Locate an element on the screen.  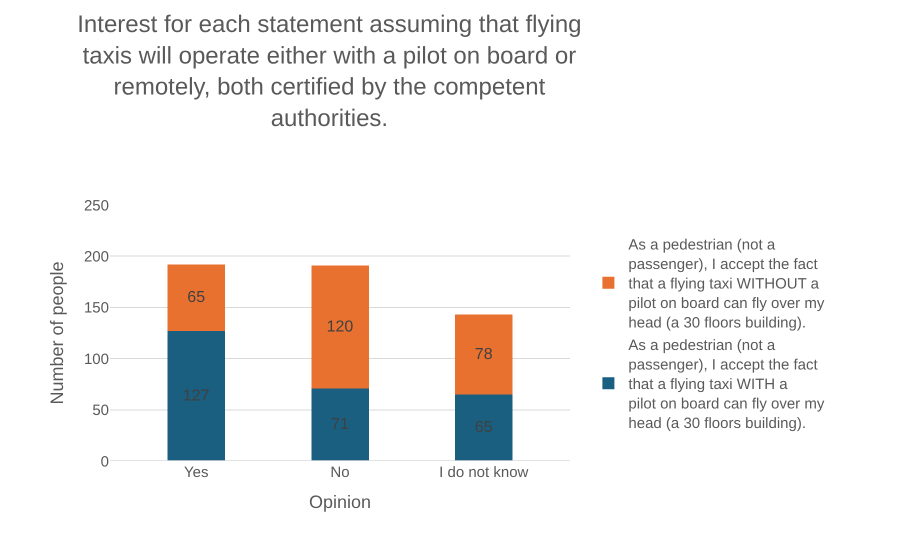
legend-label: As a pedestrian (not a passenger), I accept the fact that a flying taxi WITHOUT a pilot on board can fly over my head (a 30 floors building). is located at coordinates (726, 284).